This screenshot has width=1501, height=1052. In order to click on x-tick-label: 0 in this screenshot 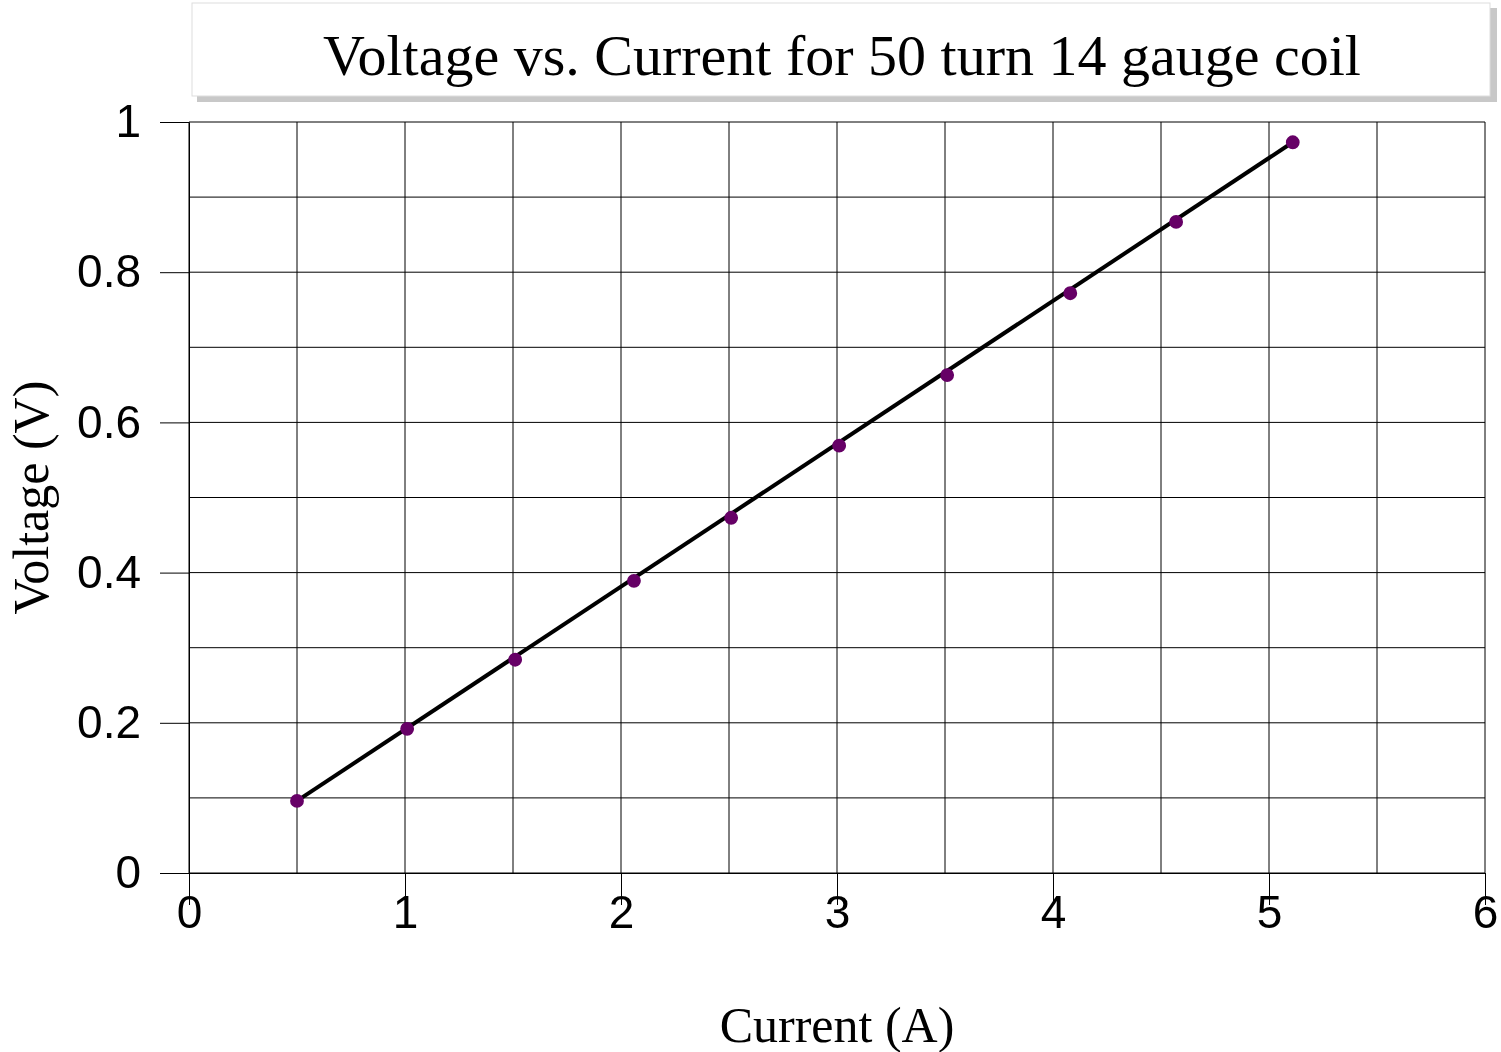, I will do `click(189, 911)`.